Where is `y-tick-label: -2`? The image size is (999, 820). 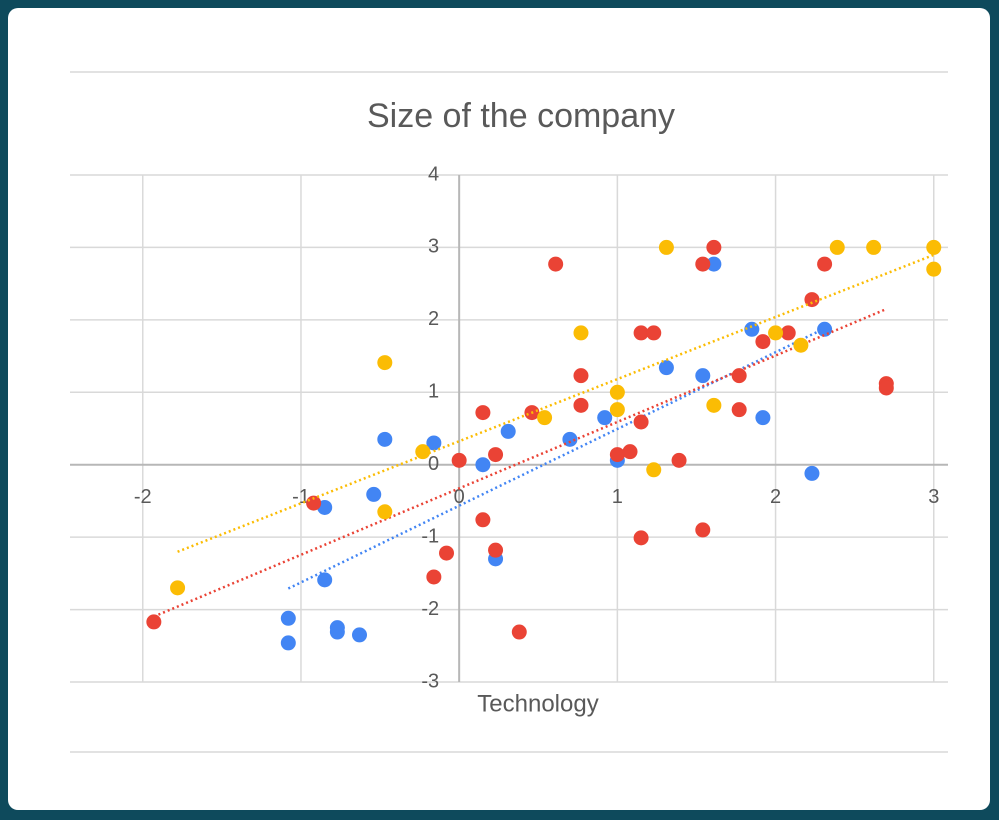
y-tick-label: -2 is located at coordinates (430, 609).